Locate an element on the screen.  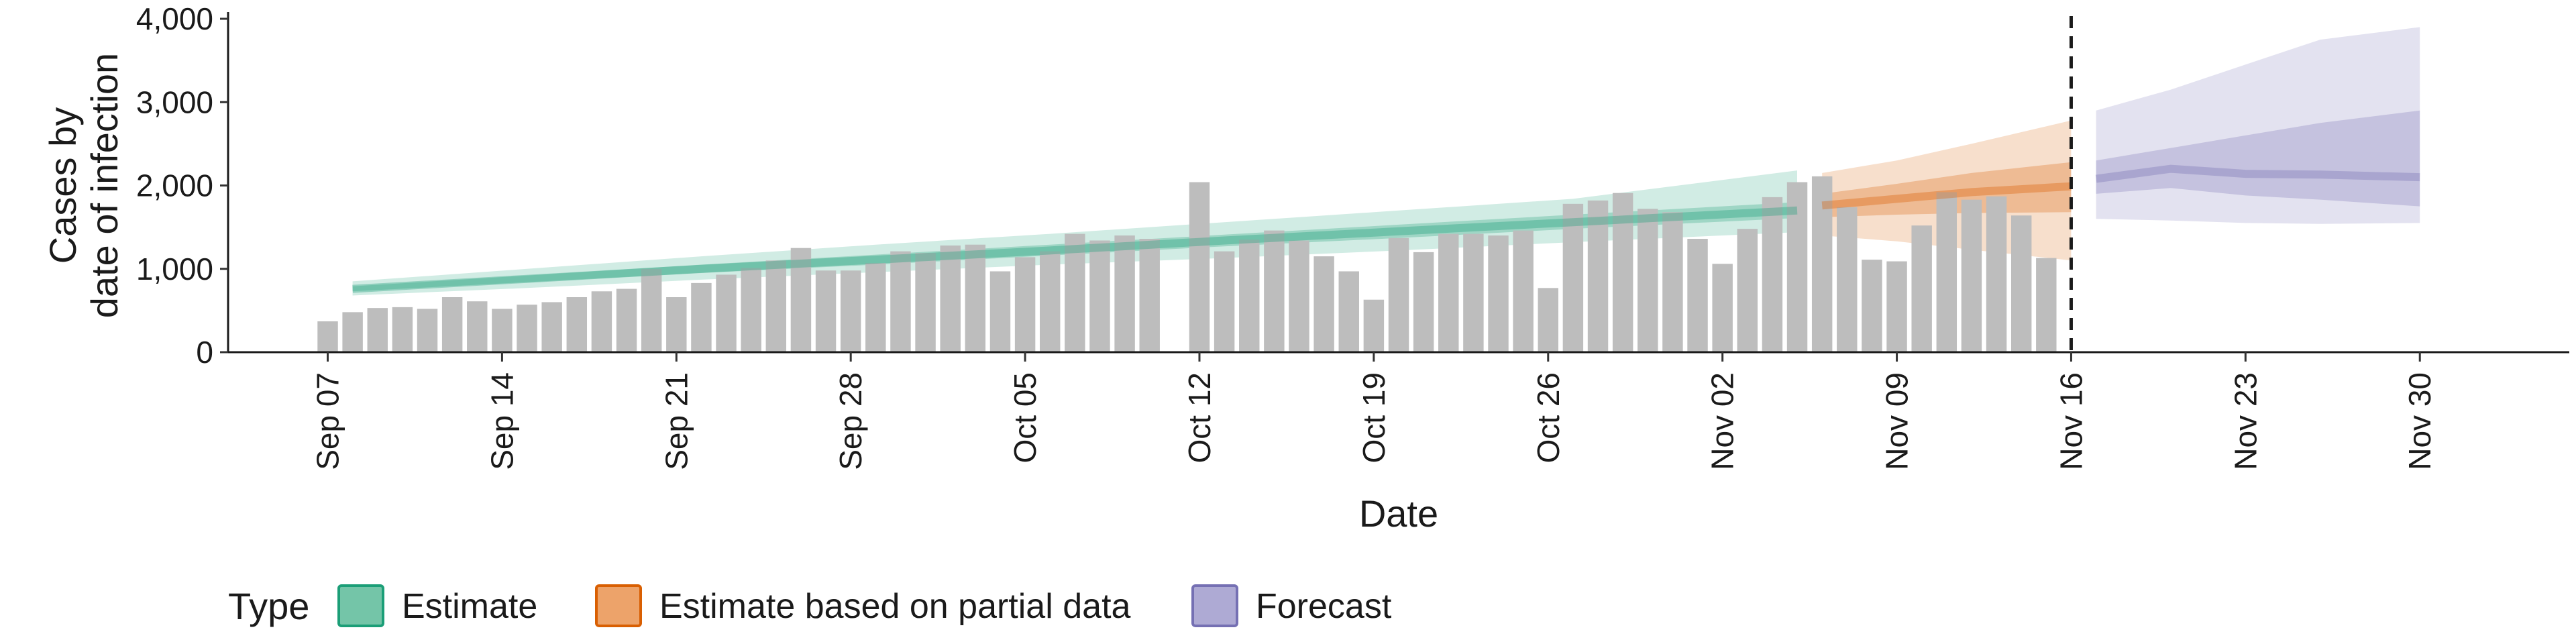
y-tick-label: 0 is located at coordinates (204, 352).